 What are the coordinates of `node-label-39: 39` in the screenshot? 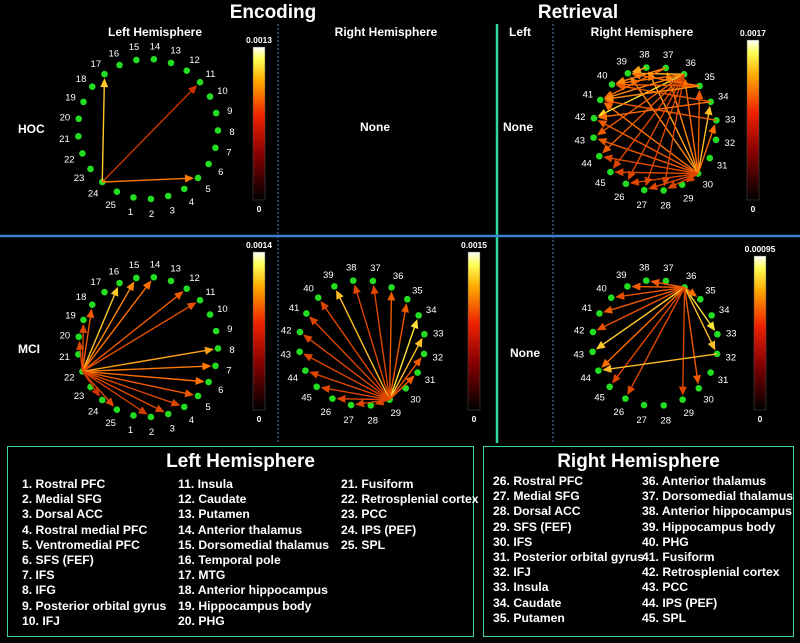 It's located at (328, 275).